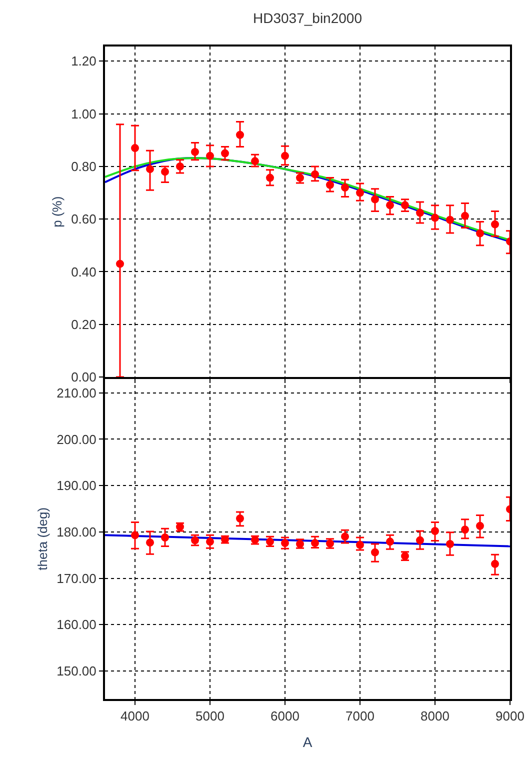 The image size is (528, 761). I want to click on y-tick-label: 160.00, so click(76, 624).